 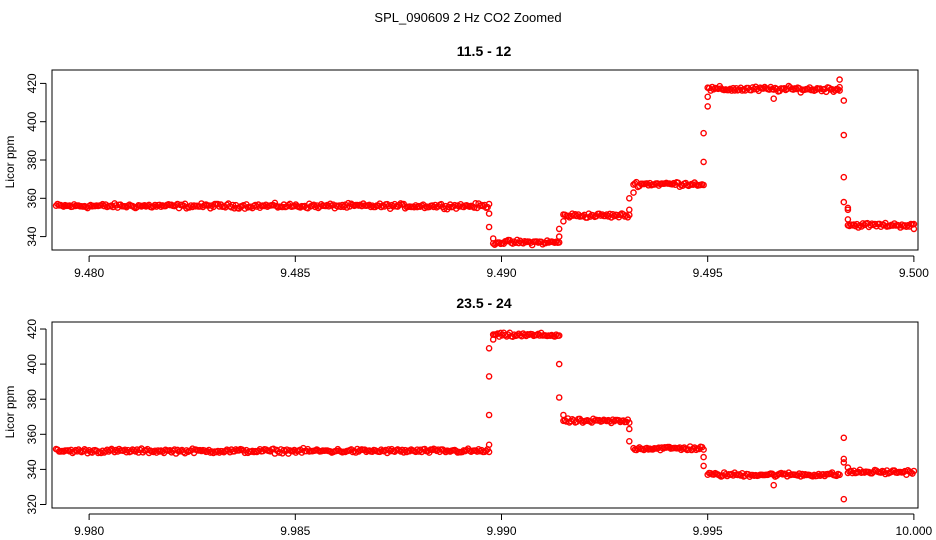 What do you see at coordinates (501, 273) in the screenshot?
I see `x-tick-label: 9.490` at bounding box center [501, 273].